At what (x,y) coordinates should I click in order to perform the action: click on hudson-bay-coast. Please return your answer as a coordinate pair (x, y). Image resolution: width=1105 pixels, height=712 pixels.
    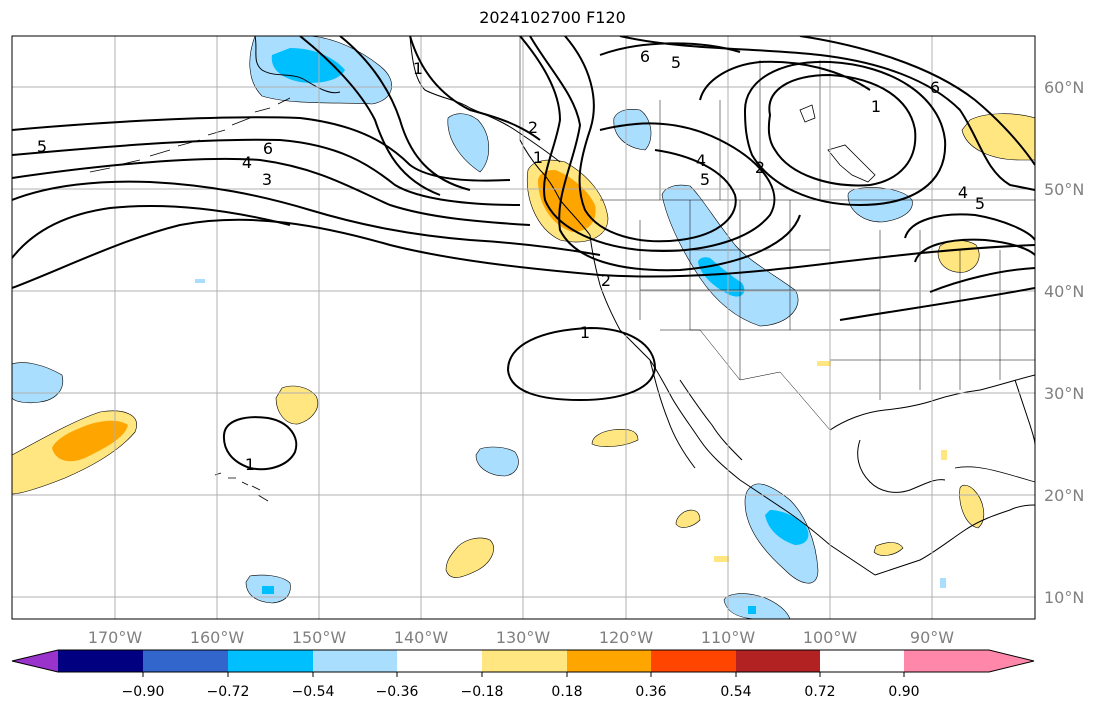
    Looking at the image, I should click on (837, 143).